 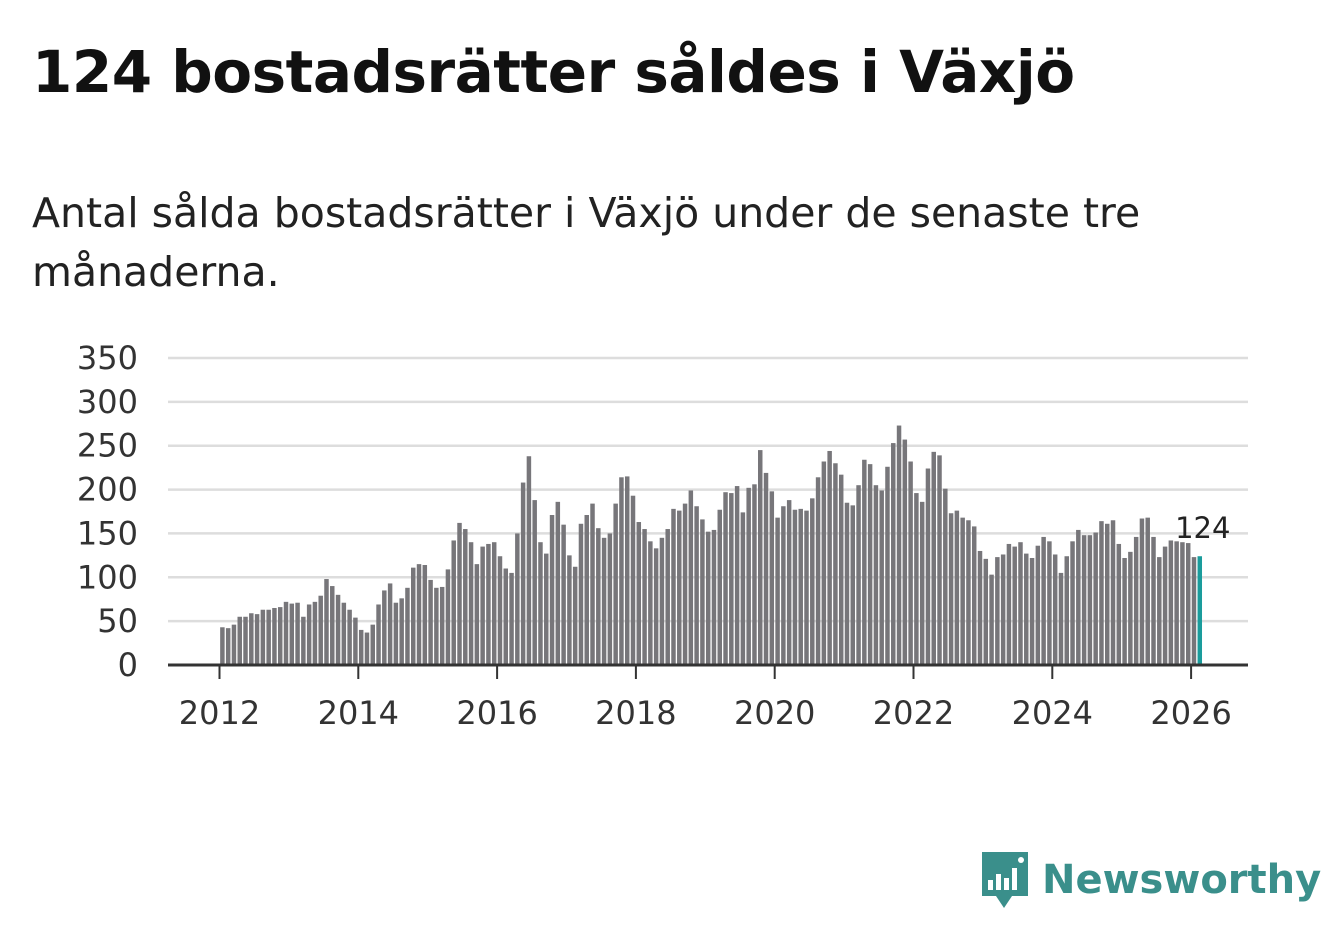 What do you see at coordinates (1005, 880) in the screenshot?
I see `newsworthy-icon` at bounding box center [1005, 880].